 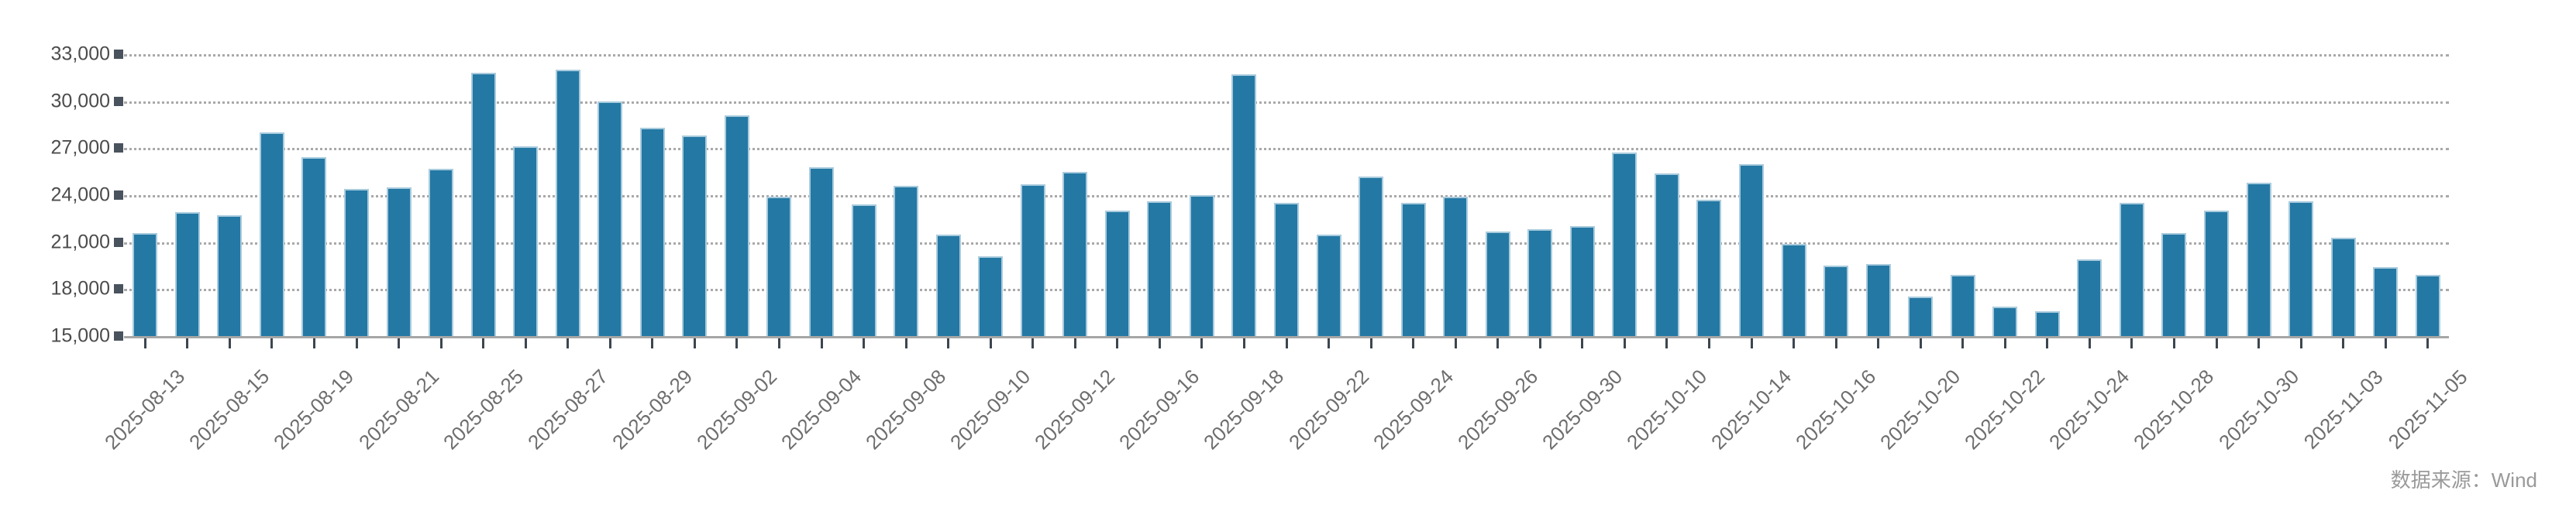 What do you see at coordinates (736, 410) in the screenshot?
I see `x-axis-date-label: 2025-09-02` at bounding box center [736, 410].